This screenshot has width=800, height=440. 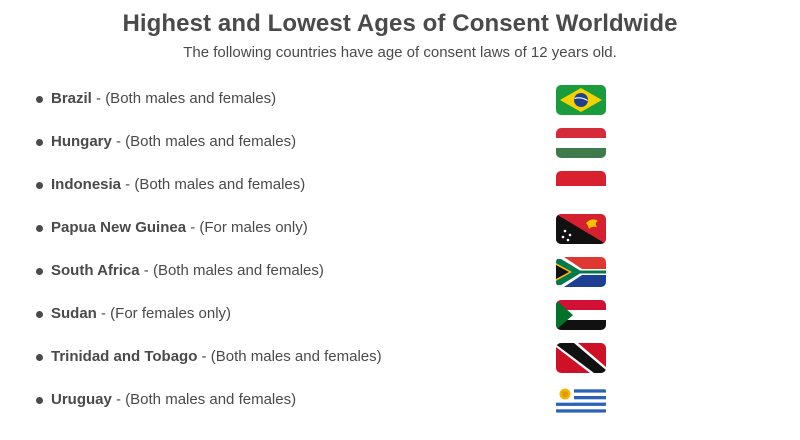 What do you see at coordinates (326, 229) in the screenshot?
I see `list-item: Papua New Guinea - (For males only)` at bounding box center [326, 229].